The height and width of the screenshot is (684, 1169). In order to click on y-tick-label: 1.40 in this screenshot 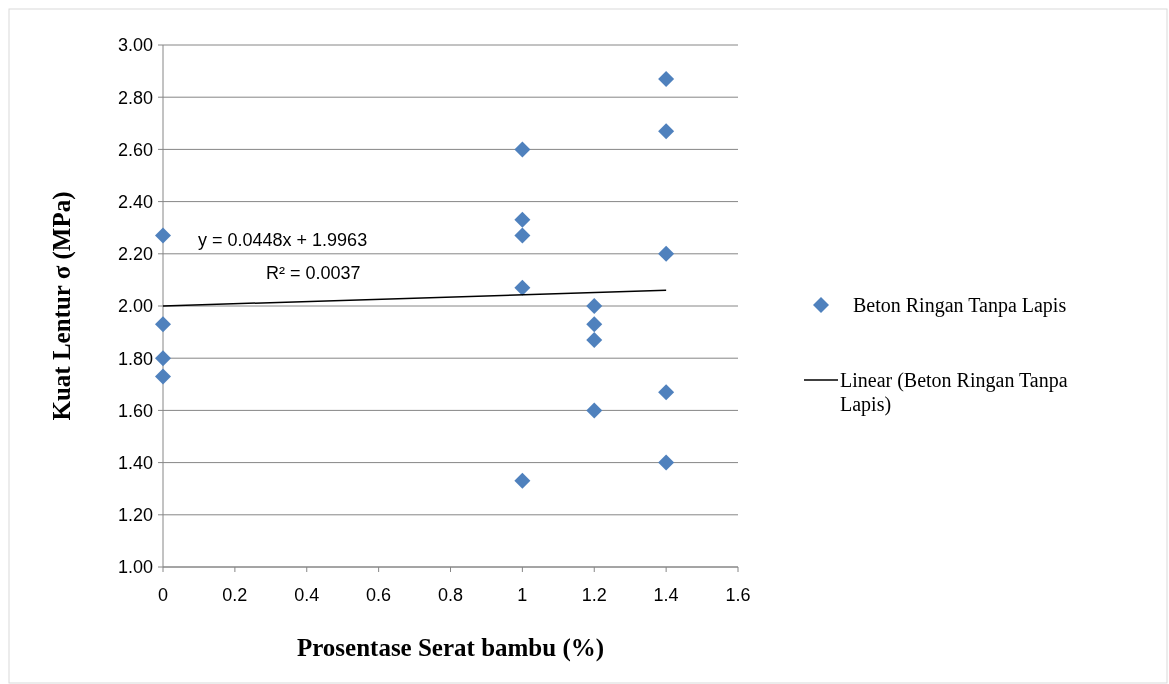, I will do `click(135, 462)`.